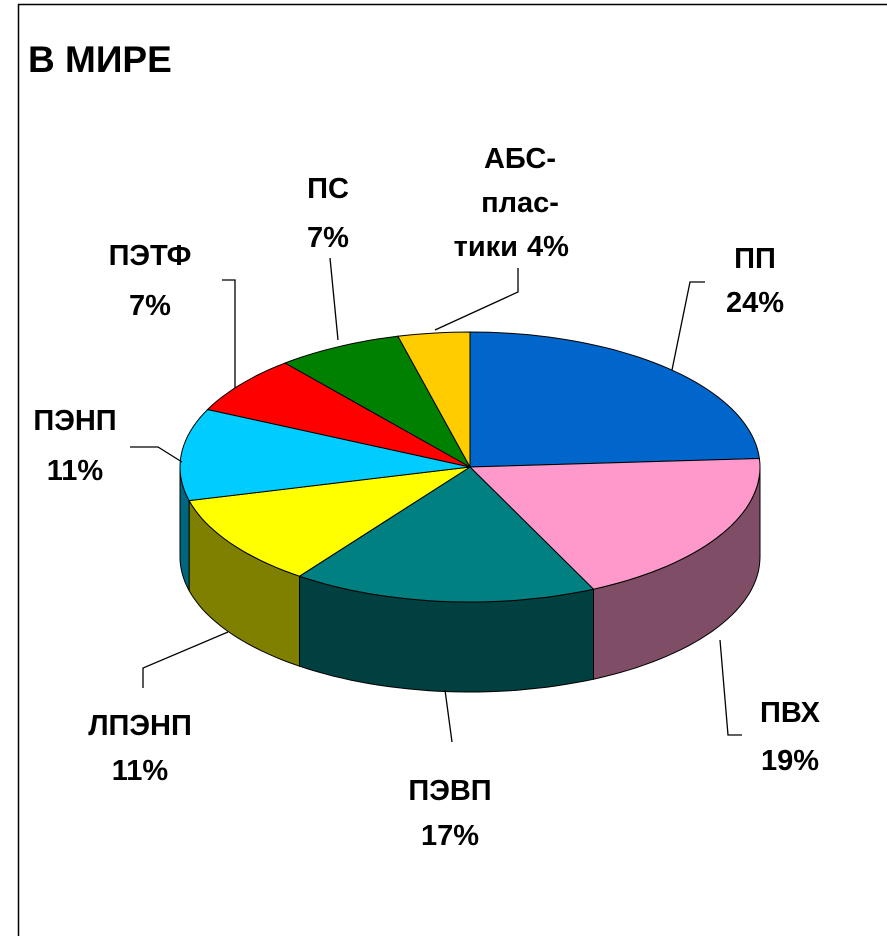 The image size is (887, 936). What do you see at coordinates (755, 303) in the screenshot?
I see `slice-value-label: 24%` at bounding box center [755, 303].